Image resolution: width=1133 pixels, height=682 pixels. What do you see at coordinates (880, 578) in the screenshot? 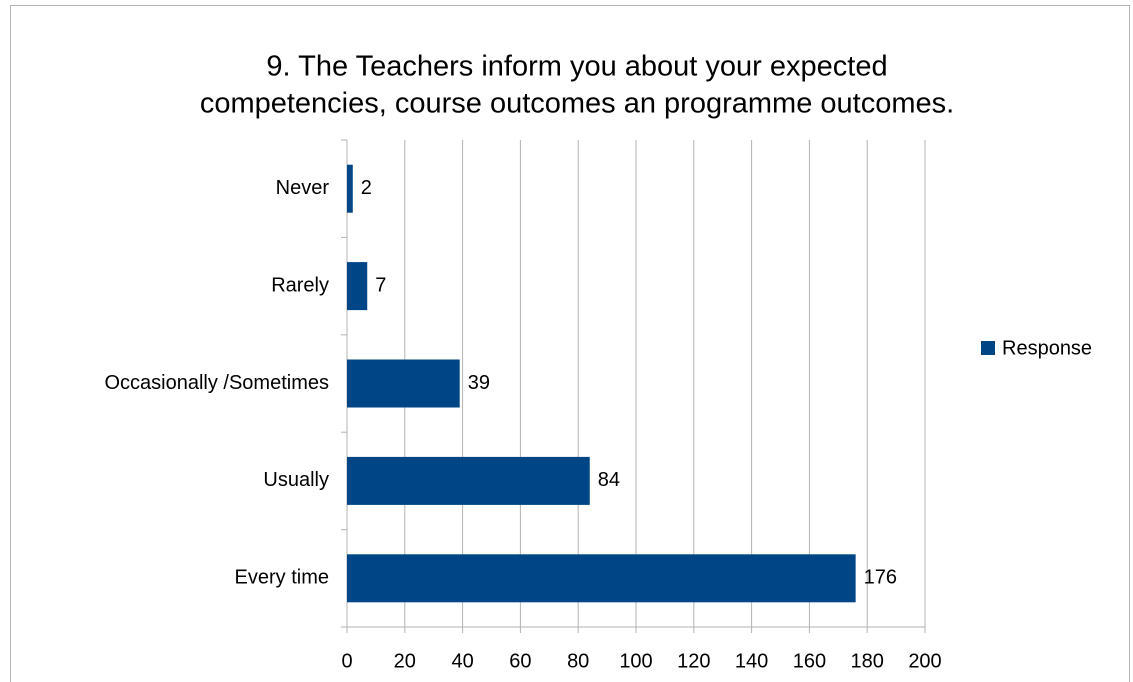
I see `data-label: 176` at bounding box center [880, 578].